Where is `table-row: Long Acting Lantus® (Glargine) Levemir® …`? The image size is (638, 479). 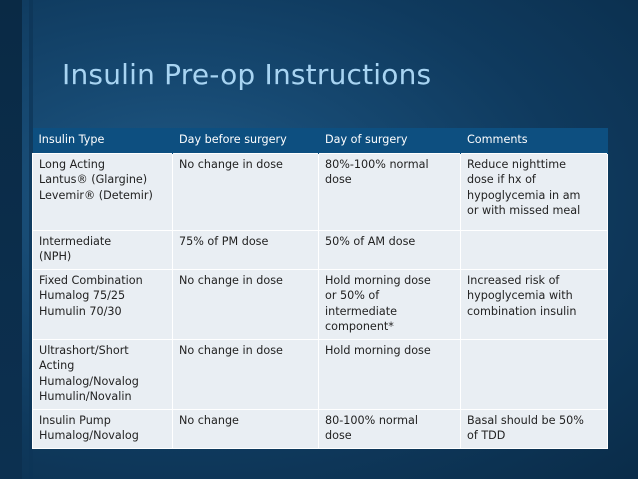 table-row: Long Acting Lantus® (Glargine) Levemir® … is located at coordinates (320, 191).